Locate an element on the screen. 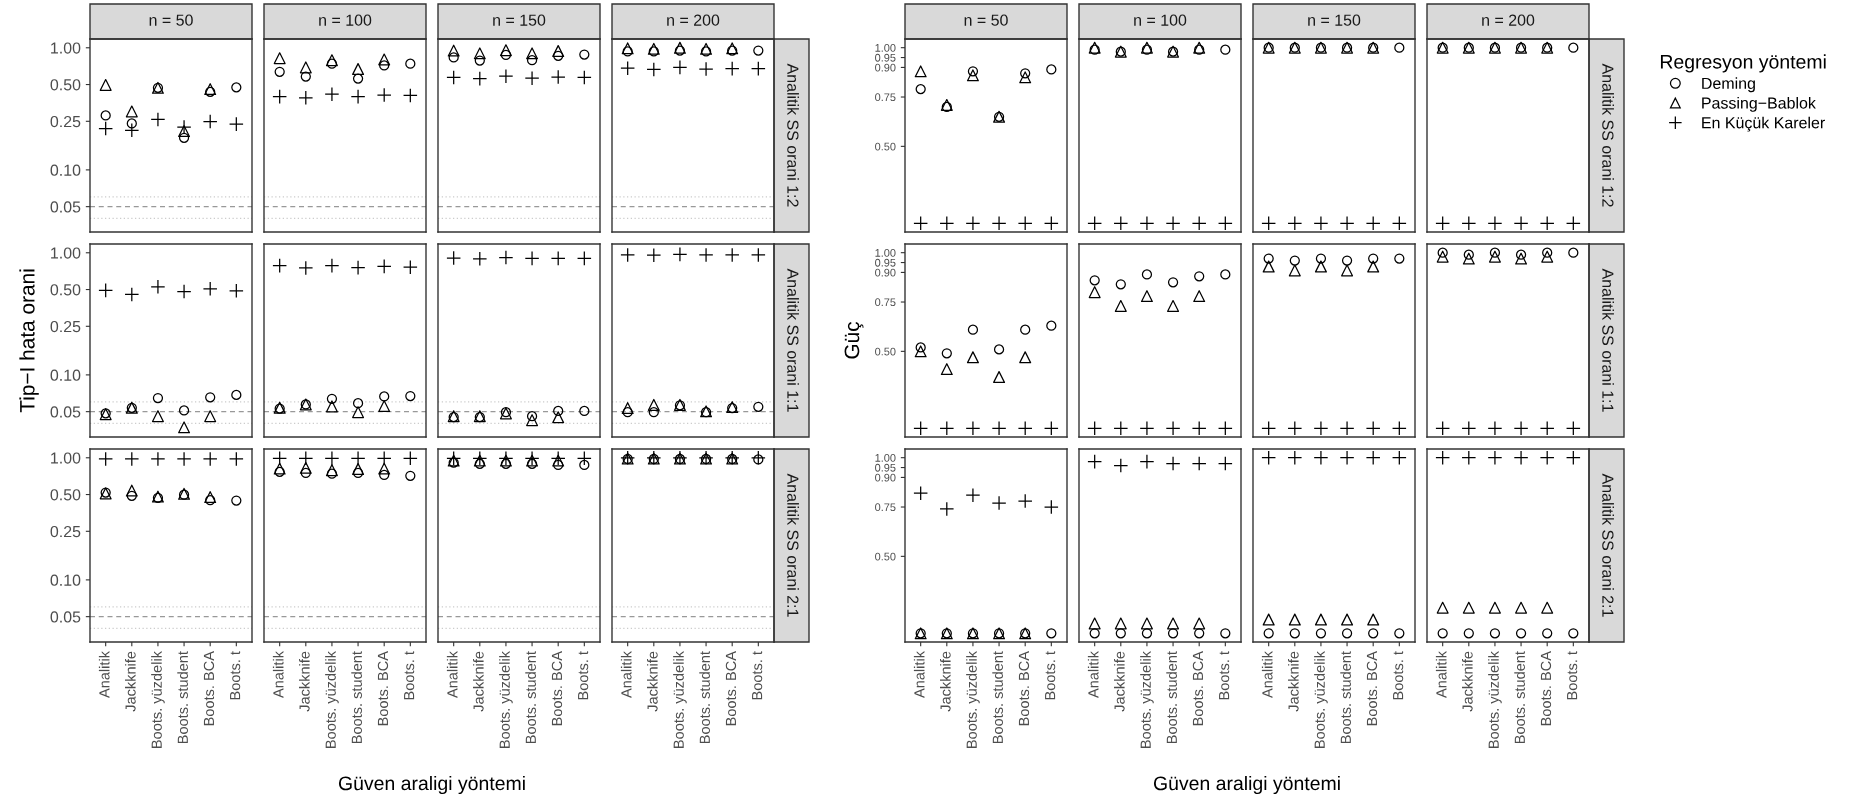  y-axis-title: Tip−I hata orani is located at coordinates (29, 341).